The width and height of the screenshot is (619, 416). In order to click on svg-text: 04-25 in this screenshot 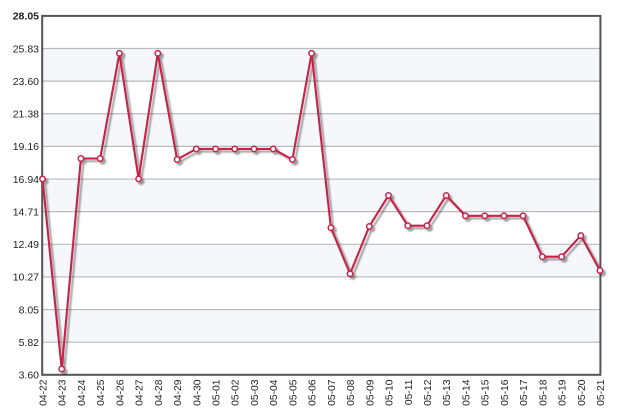, I will do `click(101, 392)`.